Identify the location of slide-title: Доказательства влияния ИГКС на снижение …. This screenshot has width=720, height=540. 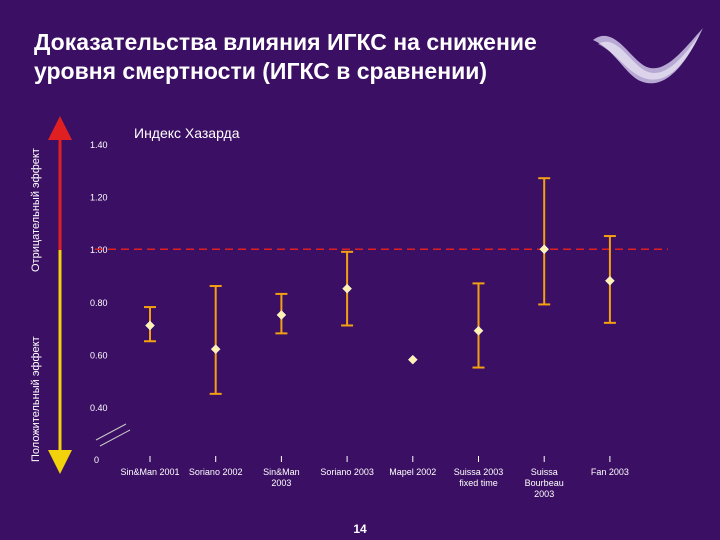
(334, 57).